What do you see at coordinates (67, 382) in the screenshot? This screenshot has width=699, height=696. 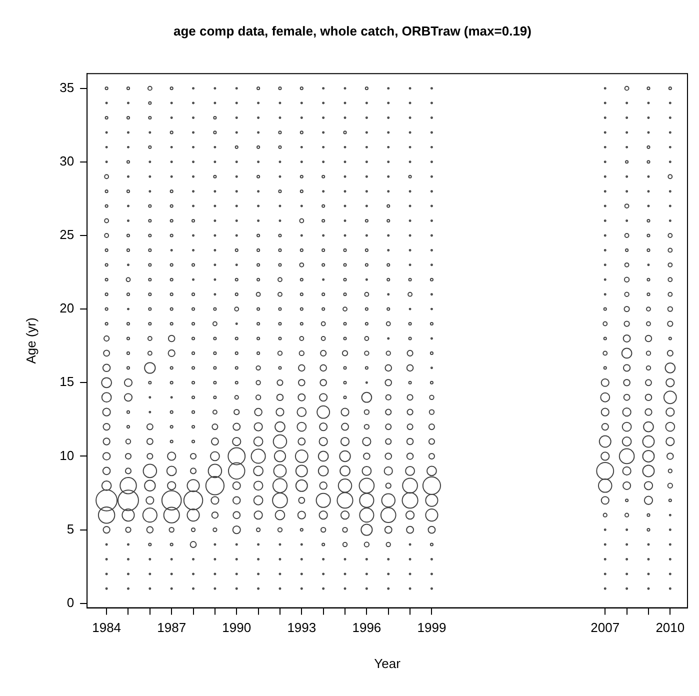 I see `y-tick-label: 15` at bounding box center [67, 382].